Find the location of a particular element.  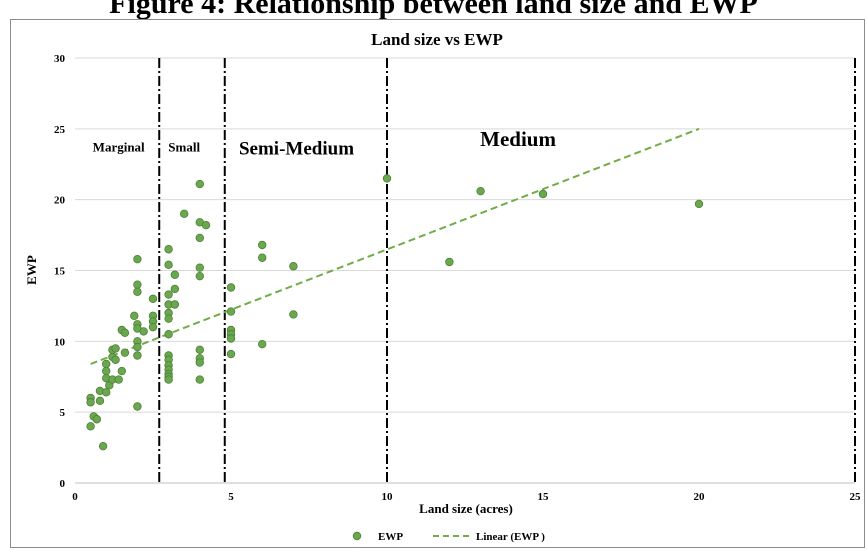

region-label: Semi-Medium is located at coordinates (296, 148).